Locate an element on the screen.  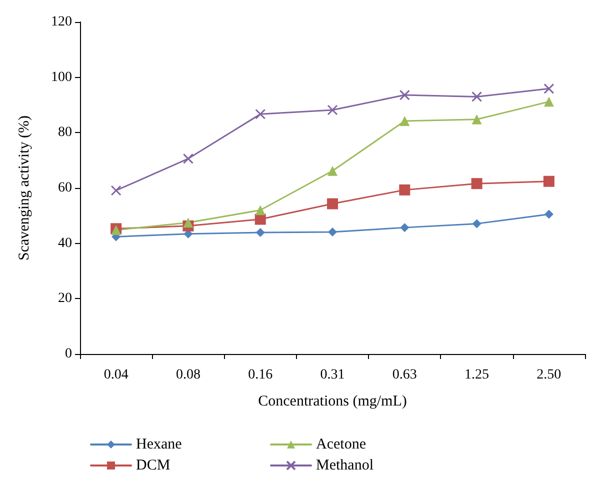
legend-label: DCM is located at coordinates (153, 466).